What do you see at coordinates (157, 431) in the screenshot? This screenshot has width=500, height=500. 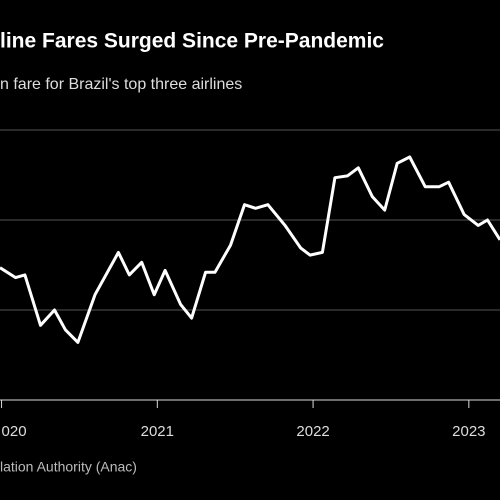 I see `x-tick-label: 2021` at bounding box center [157, 431].